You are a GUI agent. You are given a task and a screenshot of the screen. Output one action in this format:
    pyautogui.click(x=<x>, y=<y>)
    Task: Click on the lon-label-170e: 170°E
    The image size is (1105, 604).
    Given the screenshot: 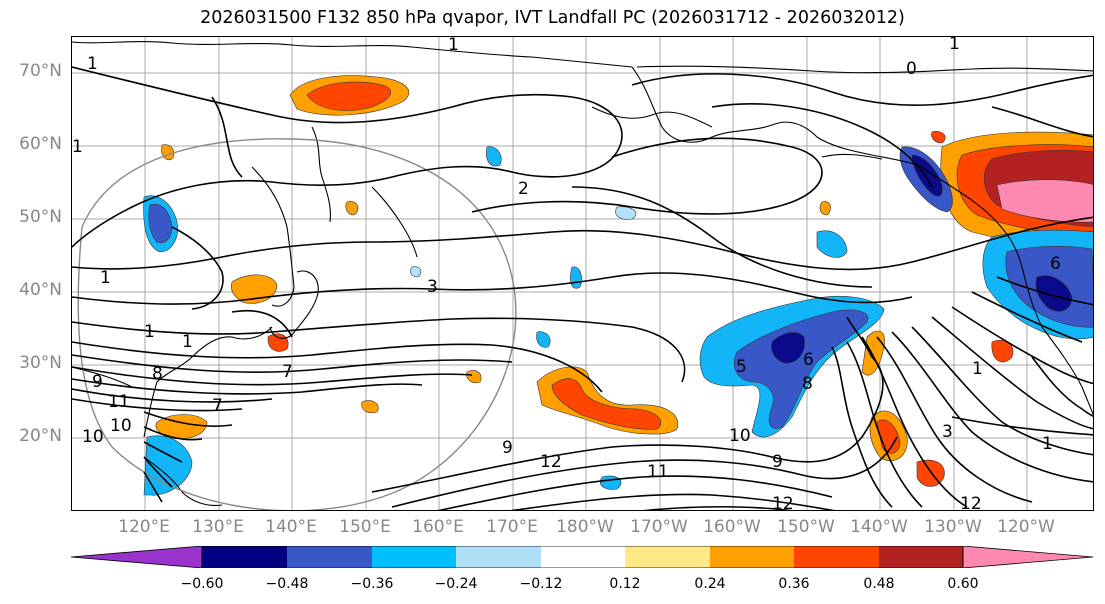 What is the action you would take?
    pyautogui.click(x=512, y=527)
    